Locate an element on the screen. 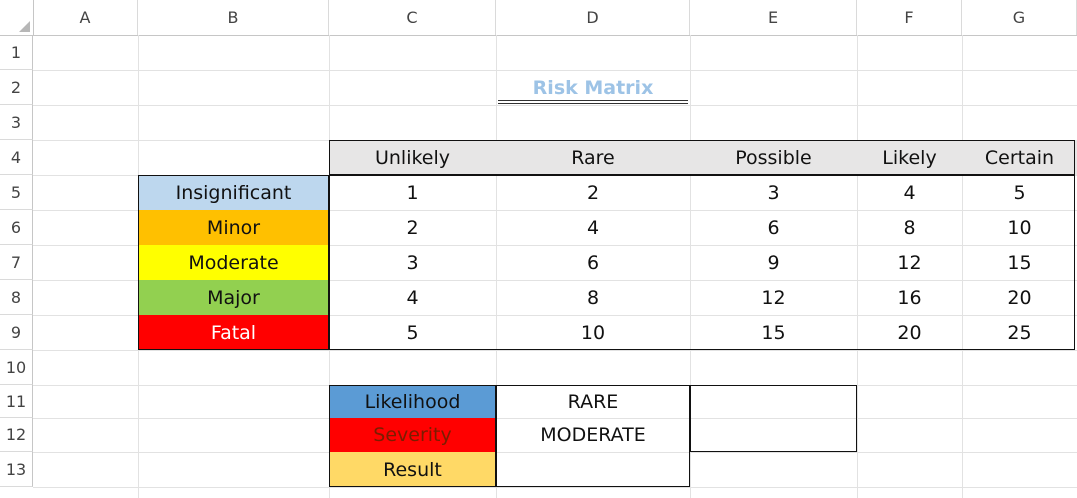  severity-label-insignificant: Insignificant is located at coordinates (233, 192).